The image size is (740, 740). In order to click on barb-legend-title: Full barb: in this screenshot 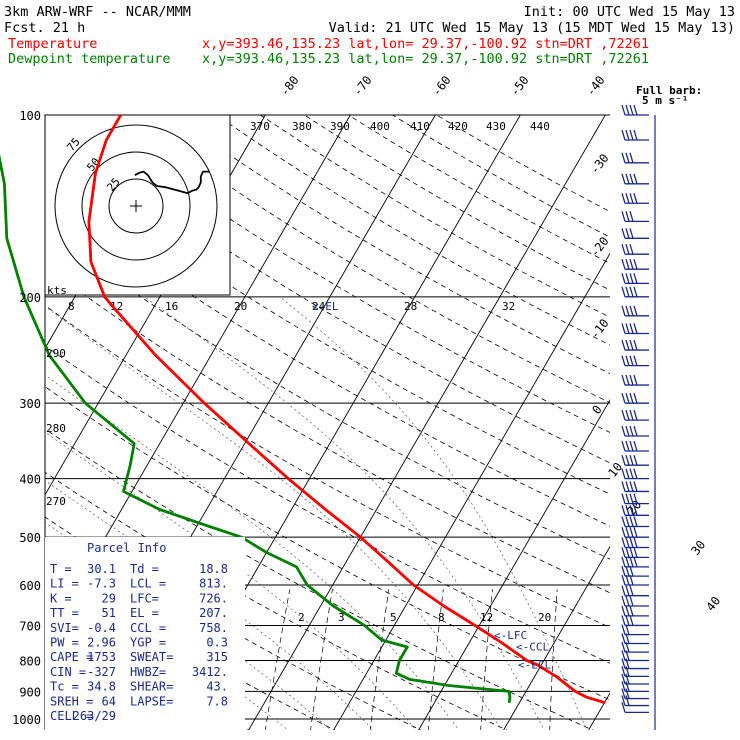, I will do `click(669, 90)`.